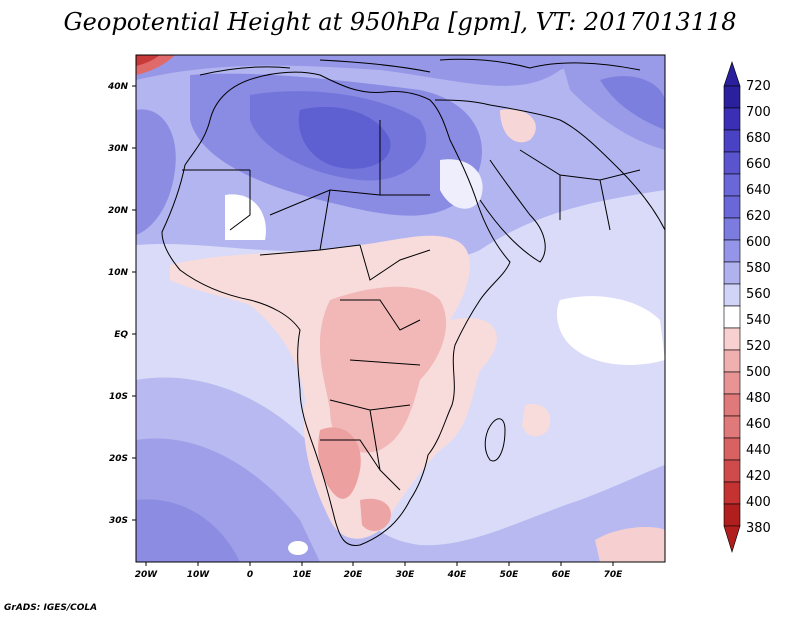  I want to click on colorbar-label: 440, so click(758, 450).